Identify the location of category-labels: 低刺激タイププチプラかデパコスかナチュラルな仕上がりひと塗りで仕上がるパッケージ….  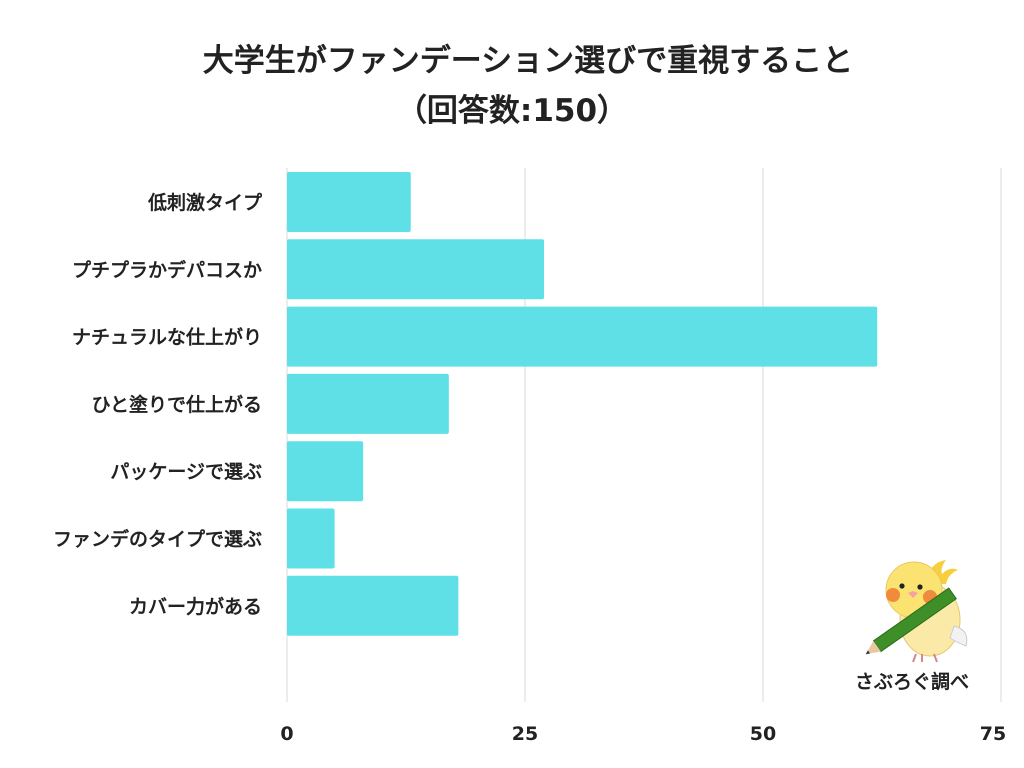
(158, 404).